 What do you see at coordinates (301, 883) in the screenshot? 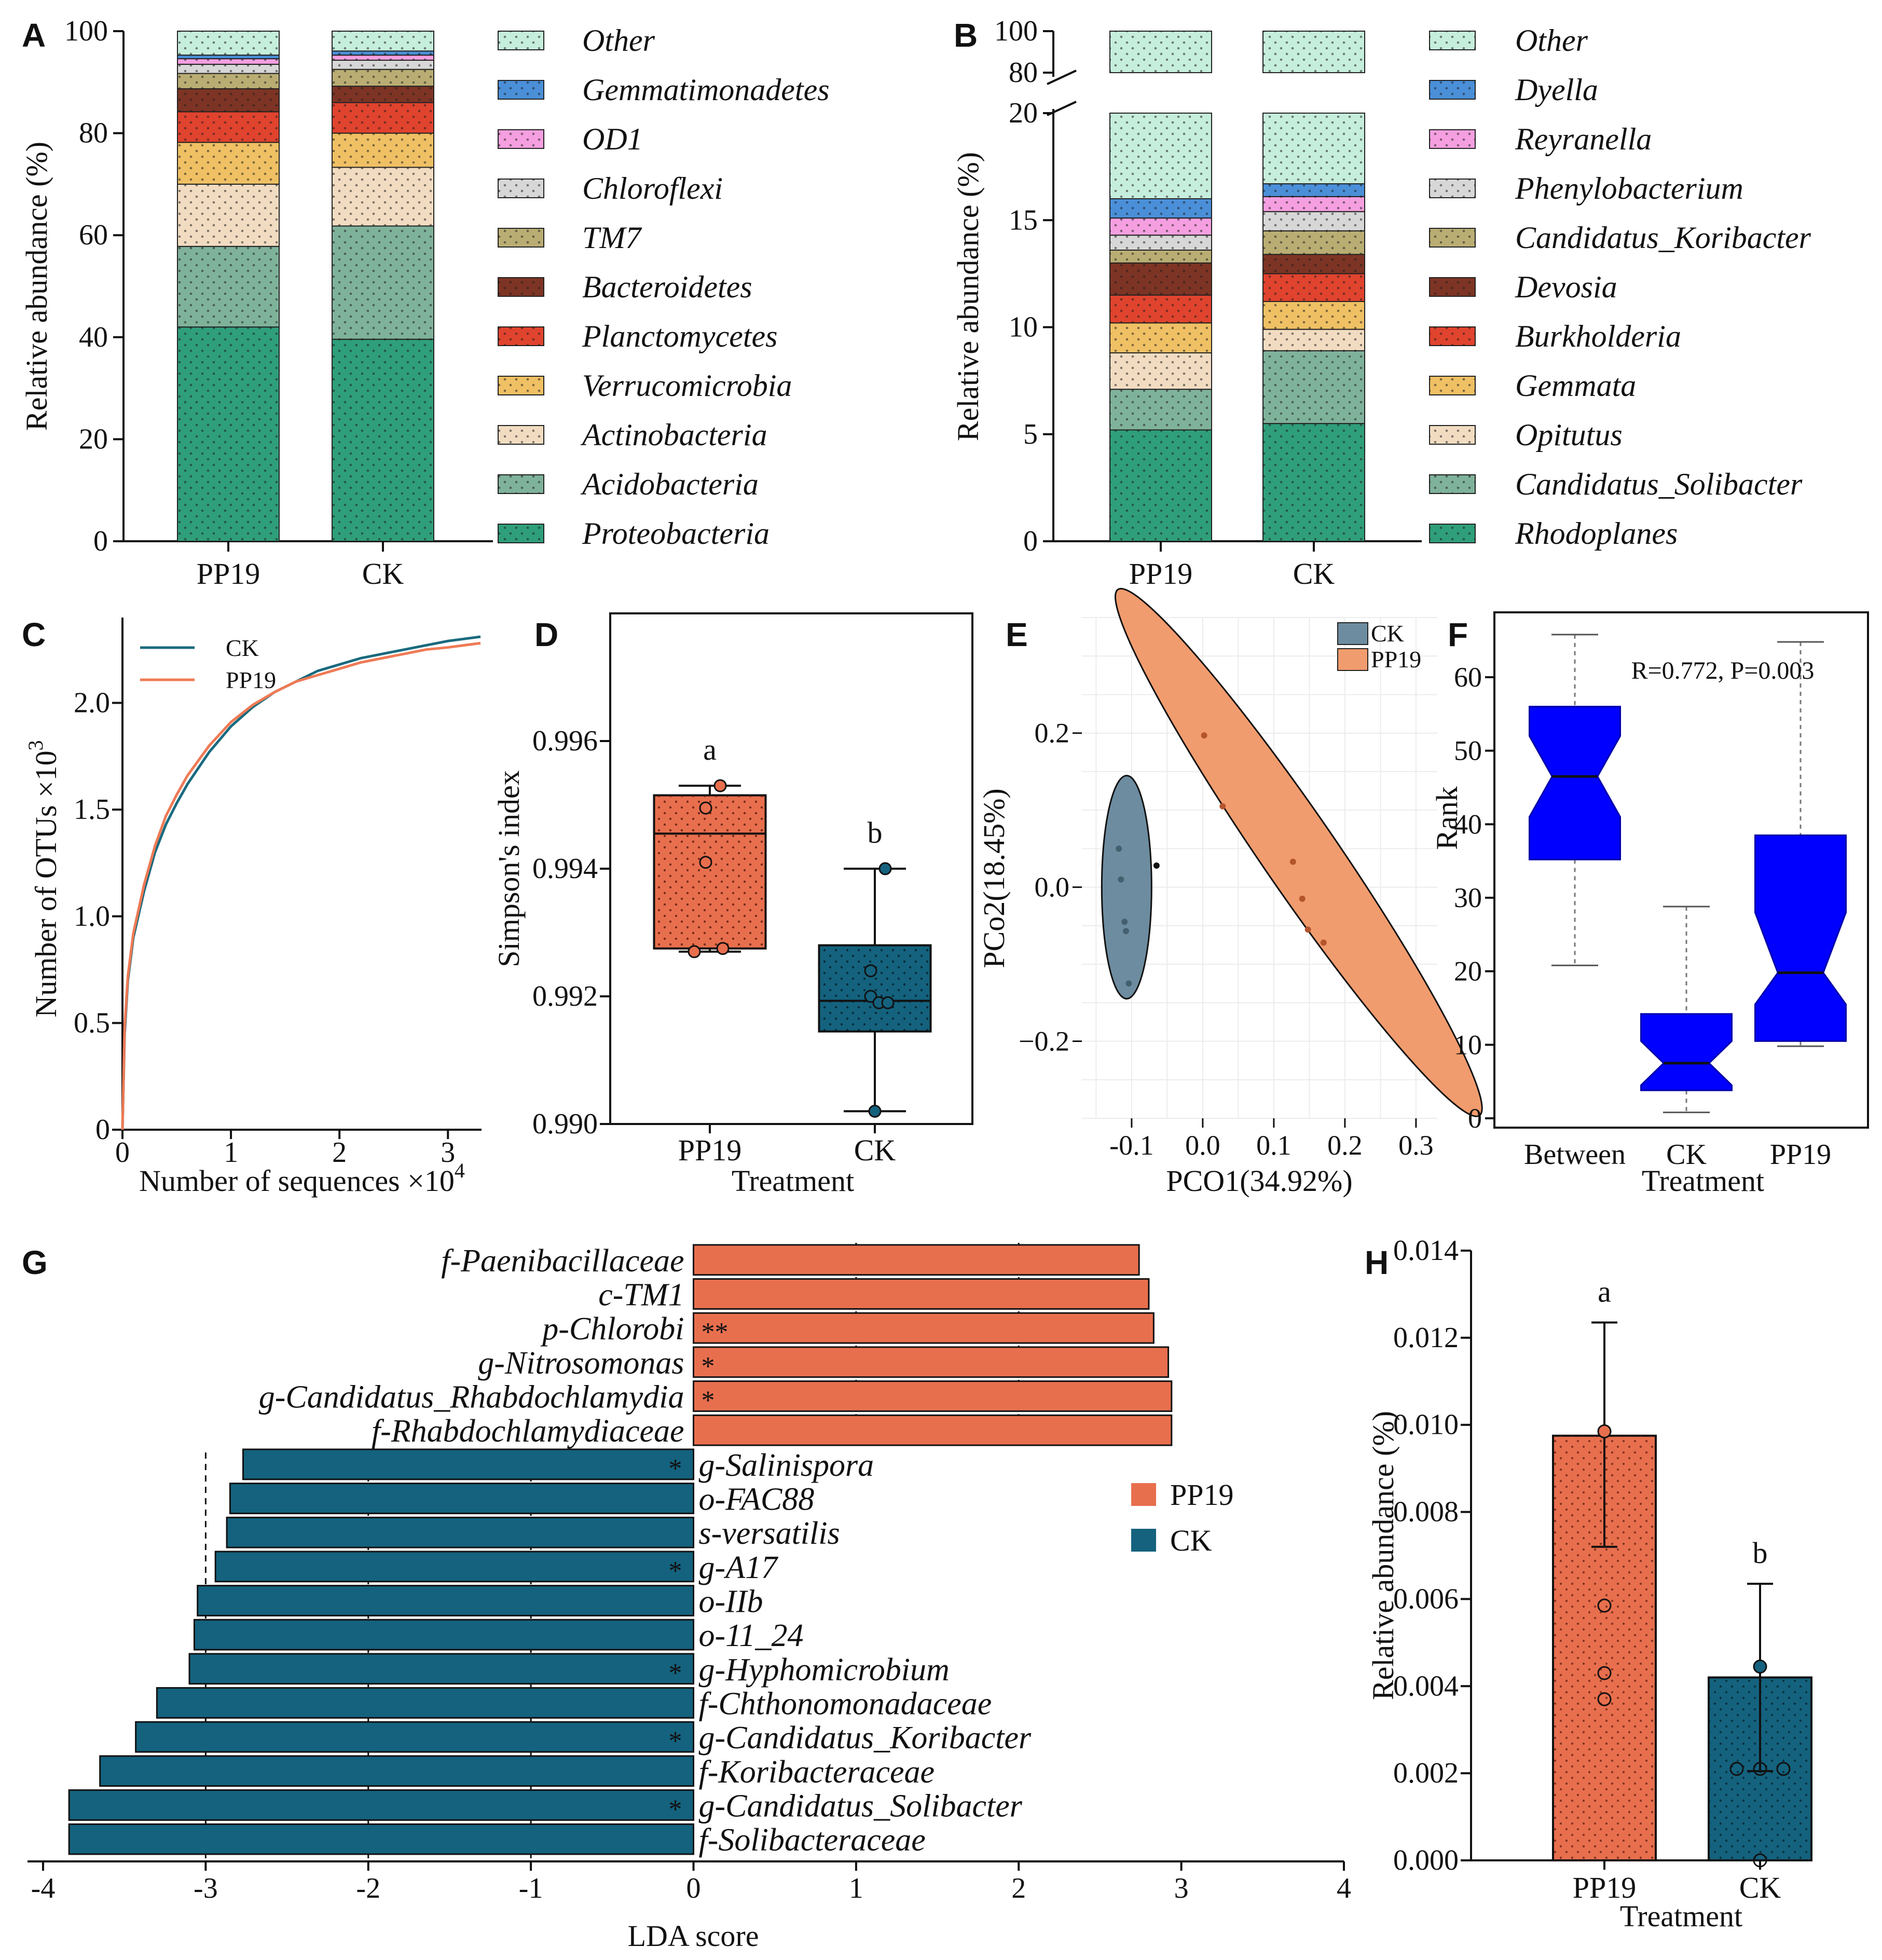
I see `panel-c-series-line-ck` at bounding box center [301, 883].